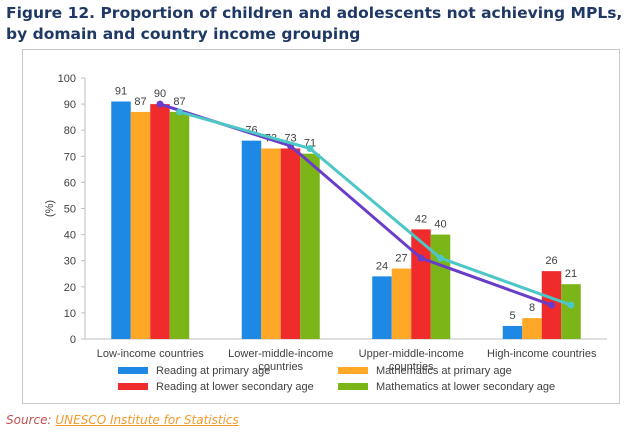 The image size is (640, 448). What do you see at coordinates (280, 360) in the screenshot?
I see `x-tick-label: Lower-middle-income countries` at bounding box center [280, 360].